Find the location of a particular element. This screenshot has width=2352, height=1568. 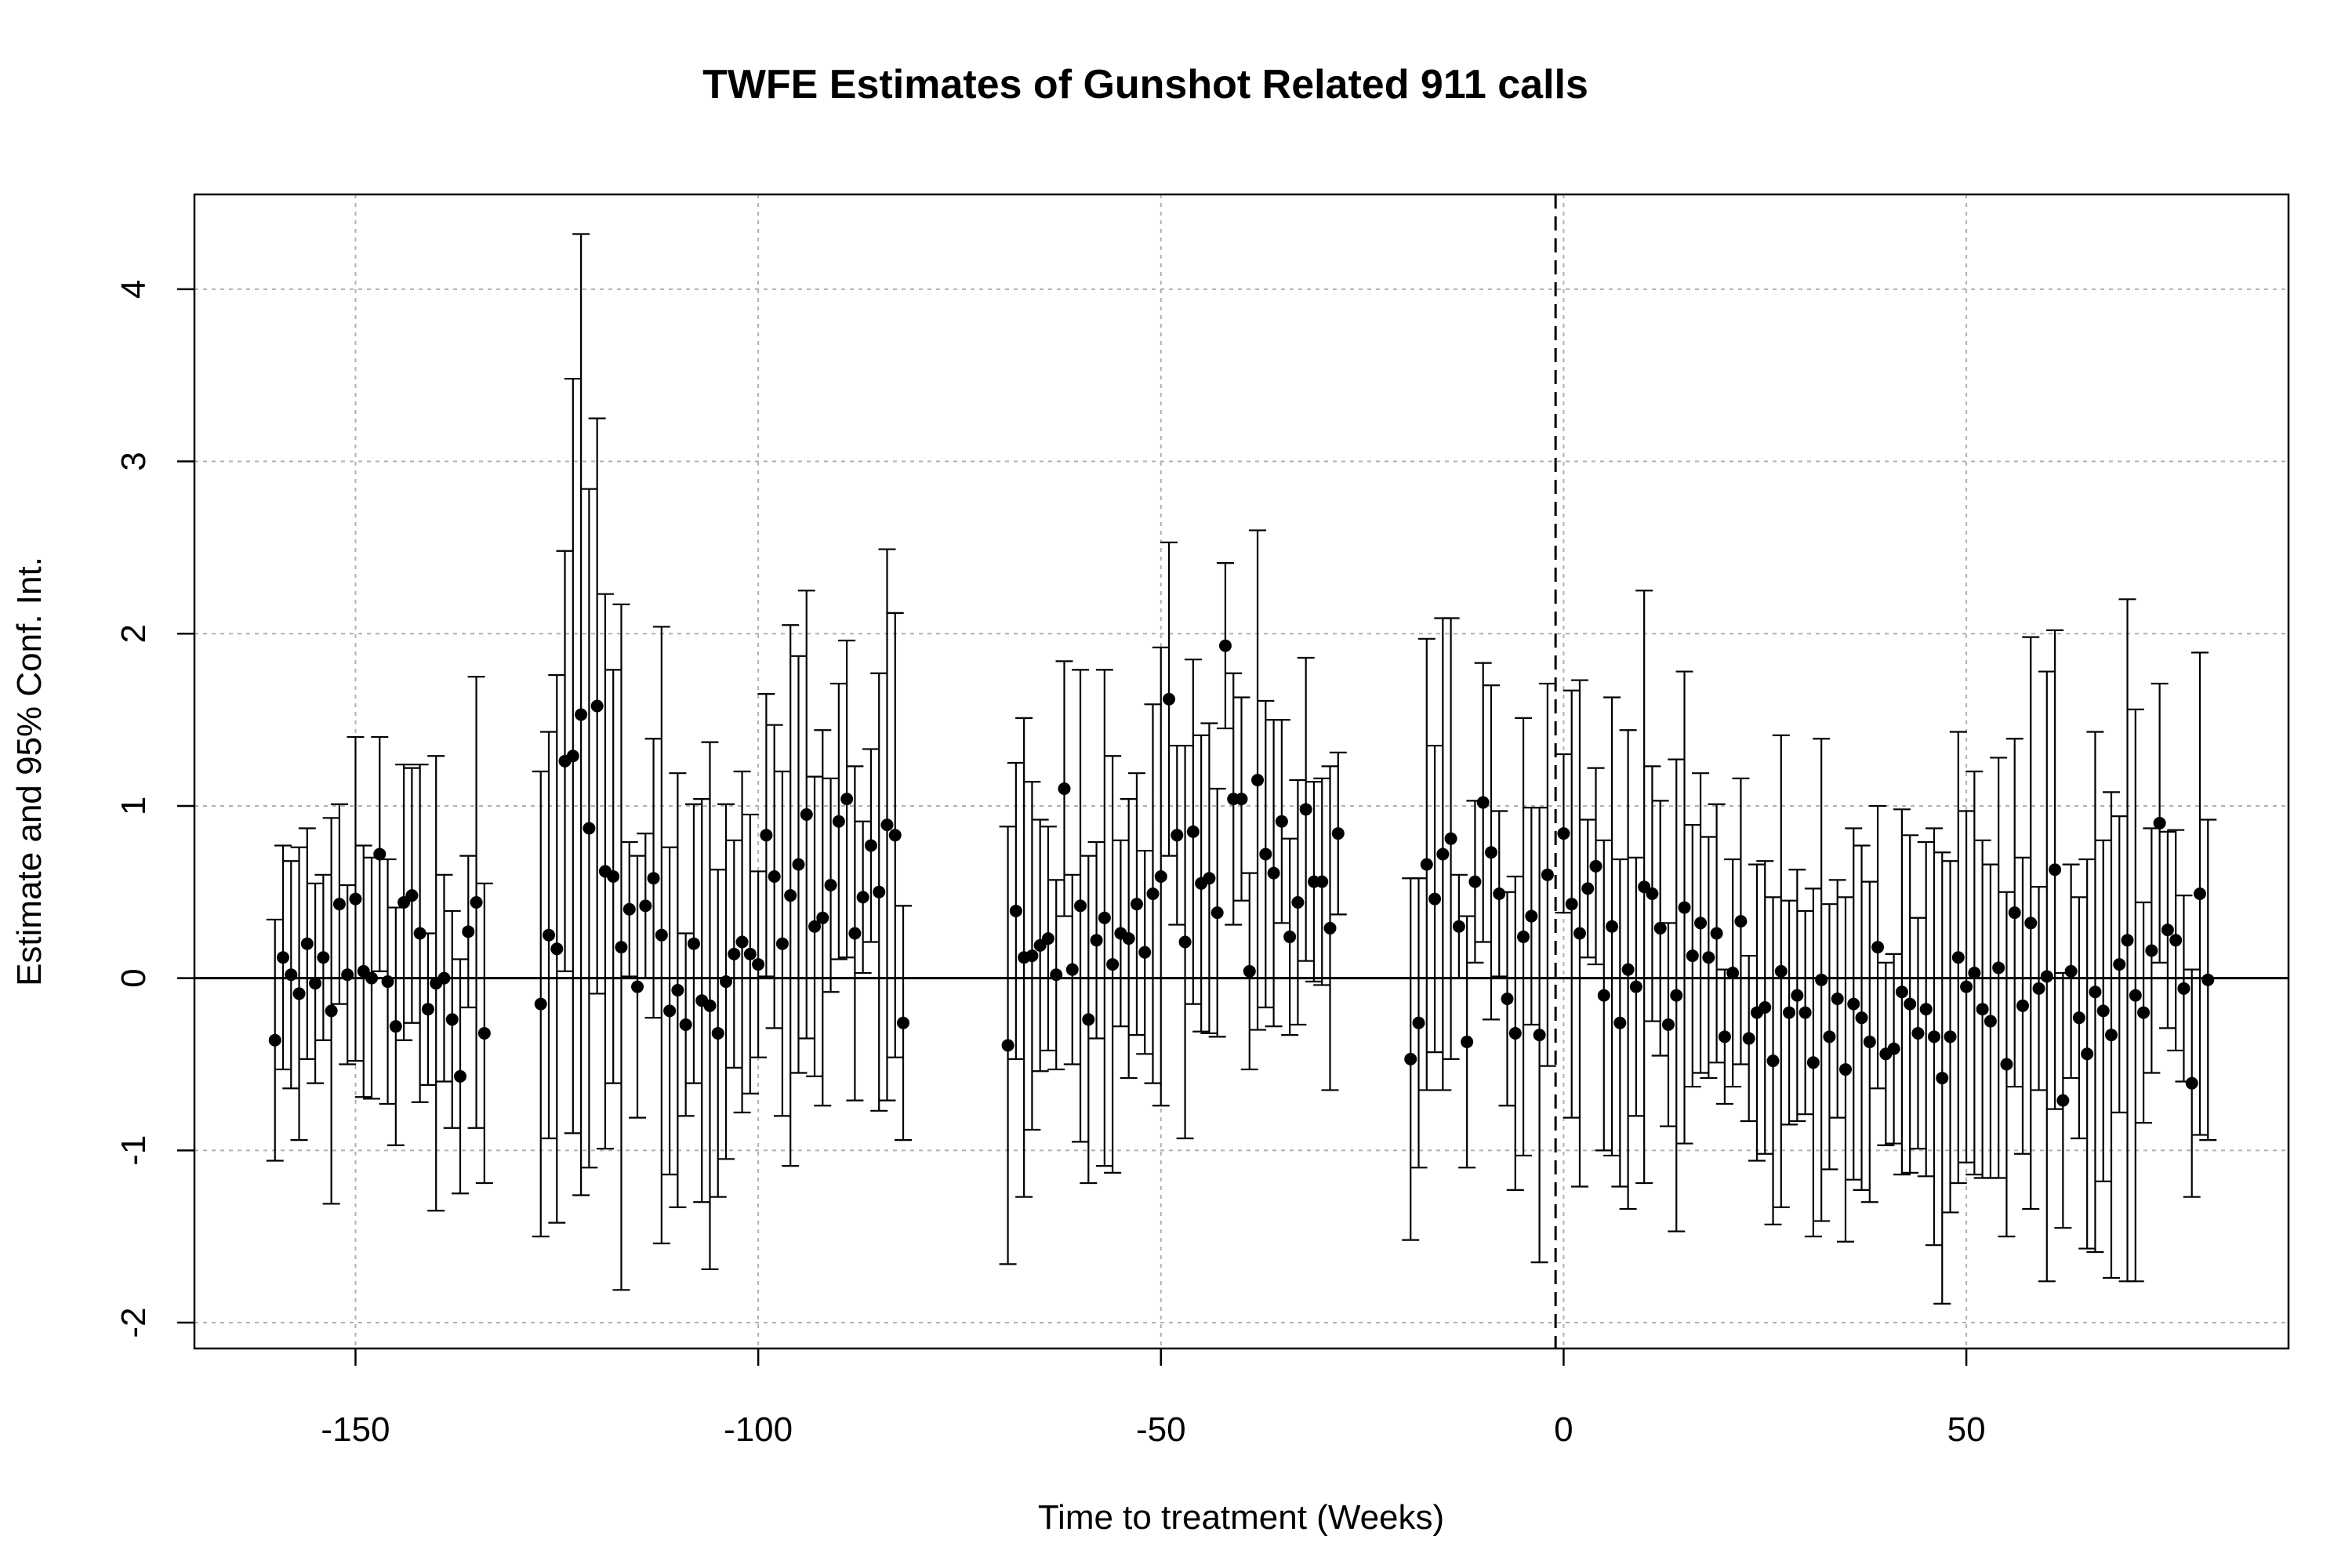

x-axis-label: Time to treatment (Weeks) is located at coordinates (1241, 1517).